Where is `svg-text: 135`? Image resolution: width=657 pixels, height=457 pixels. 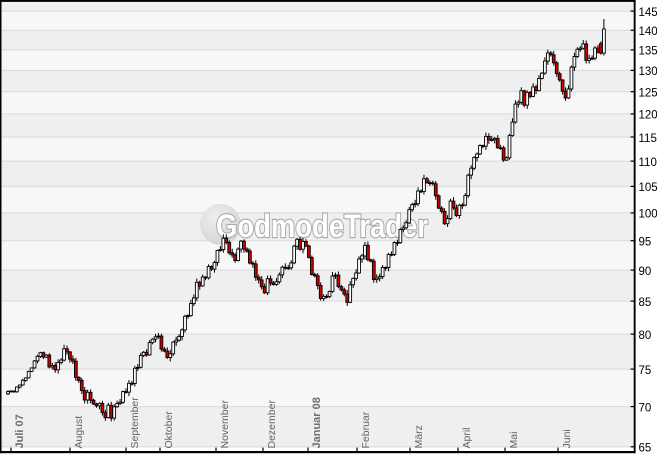 svg-text: 135 is located at coordinates (648, 52).